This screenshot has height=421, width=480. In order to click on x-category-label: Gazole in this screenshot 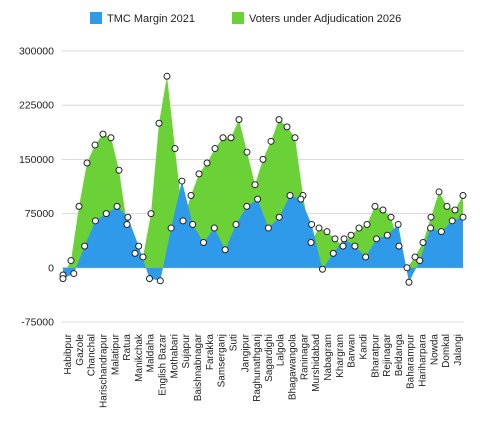, I will do `click(80, 350)`.